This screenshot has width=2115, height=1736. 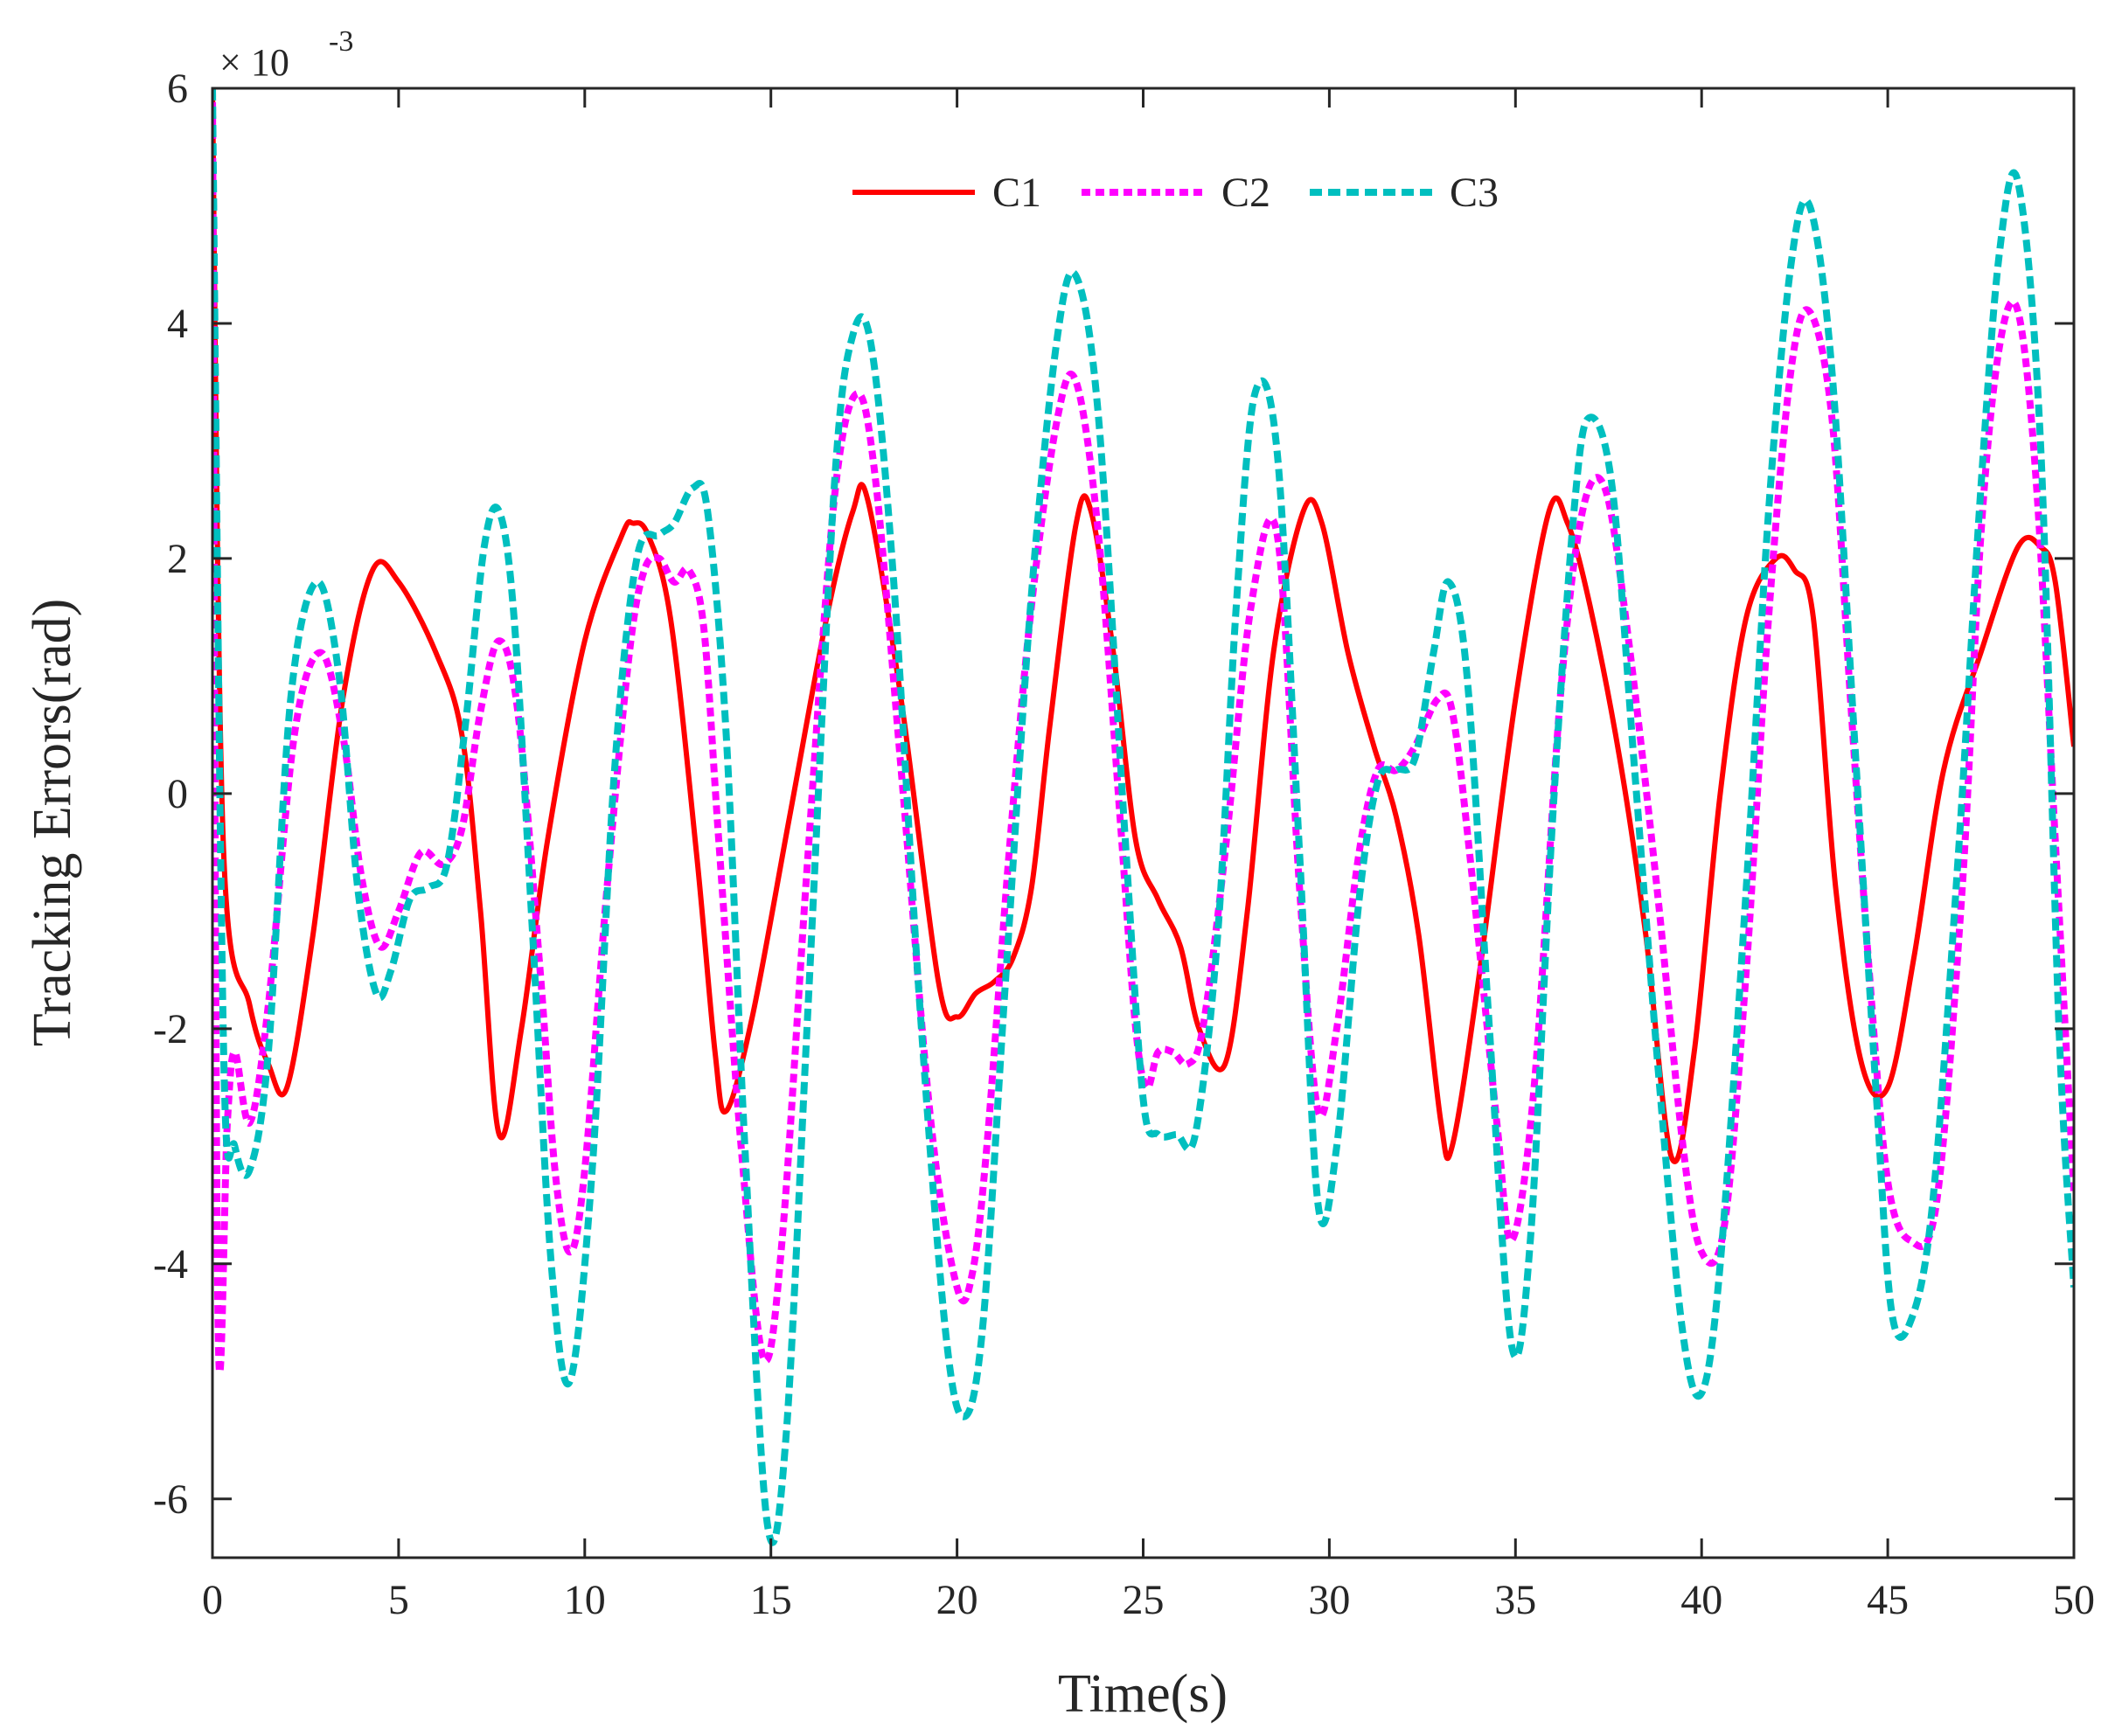 I want to click on x-tick-label: 15, so click(x=771, y=1600).